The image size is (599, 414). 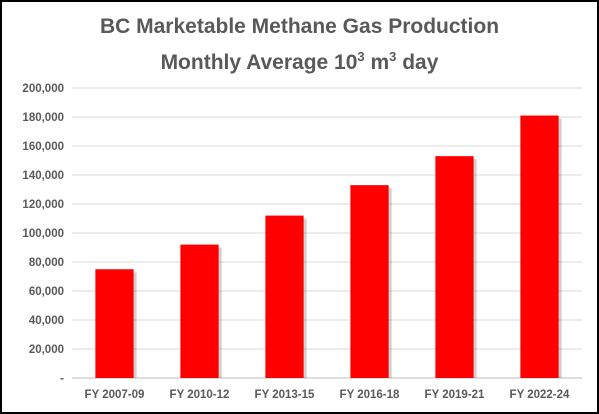 I want to click on x-tick-label: FY 2016-18, so click(x=370, y=395).